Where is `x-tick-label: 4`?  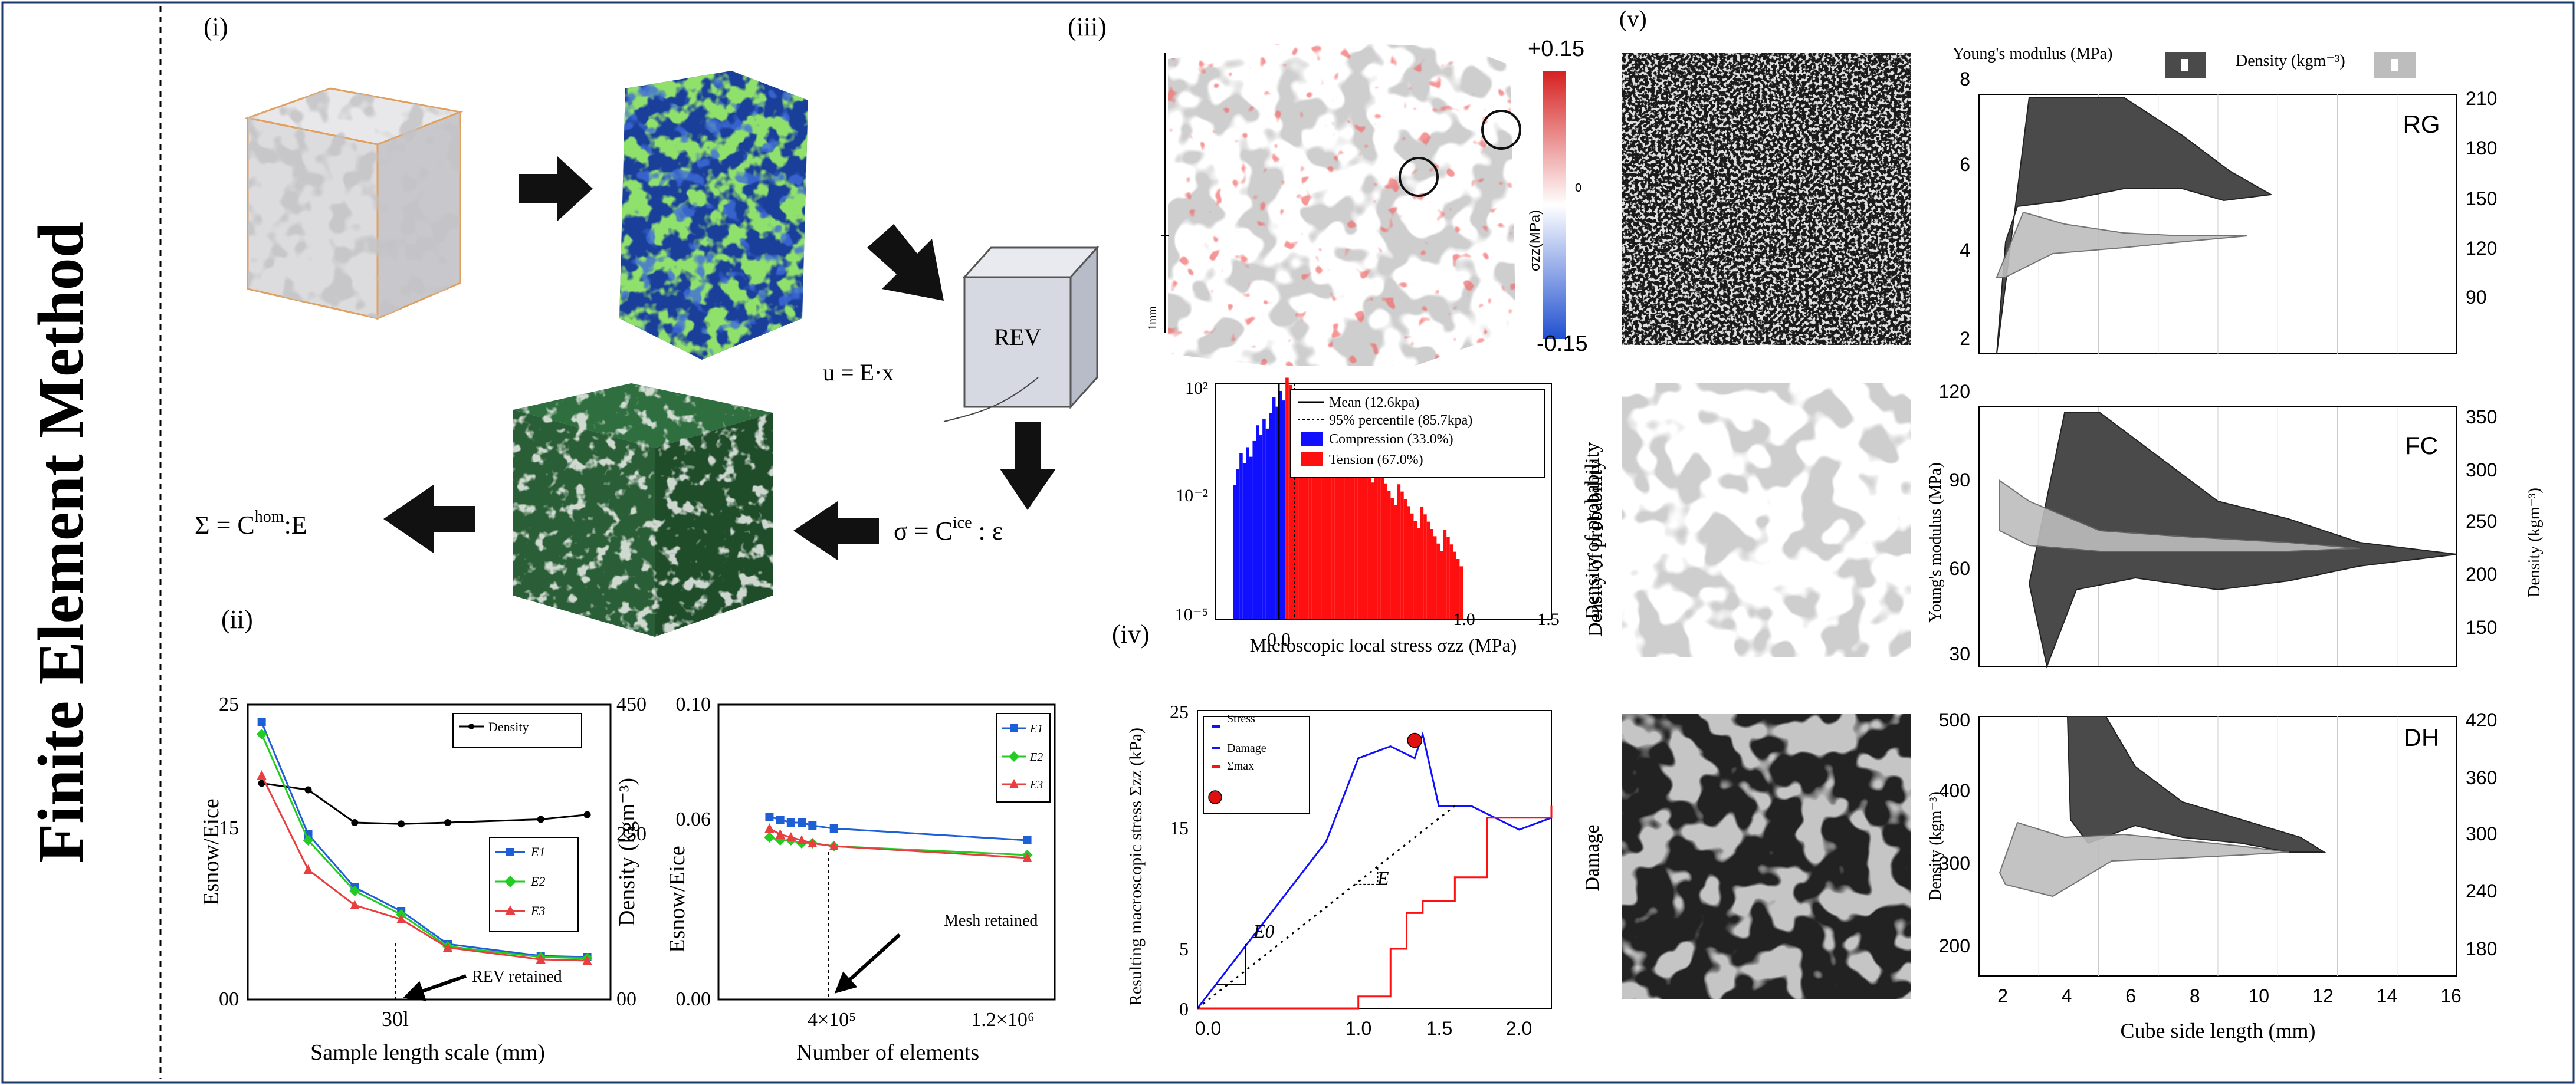
x-tick-label: 4 is located at coordinates (2067, 996).